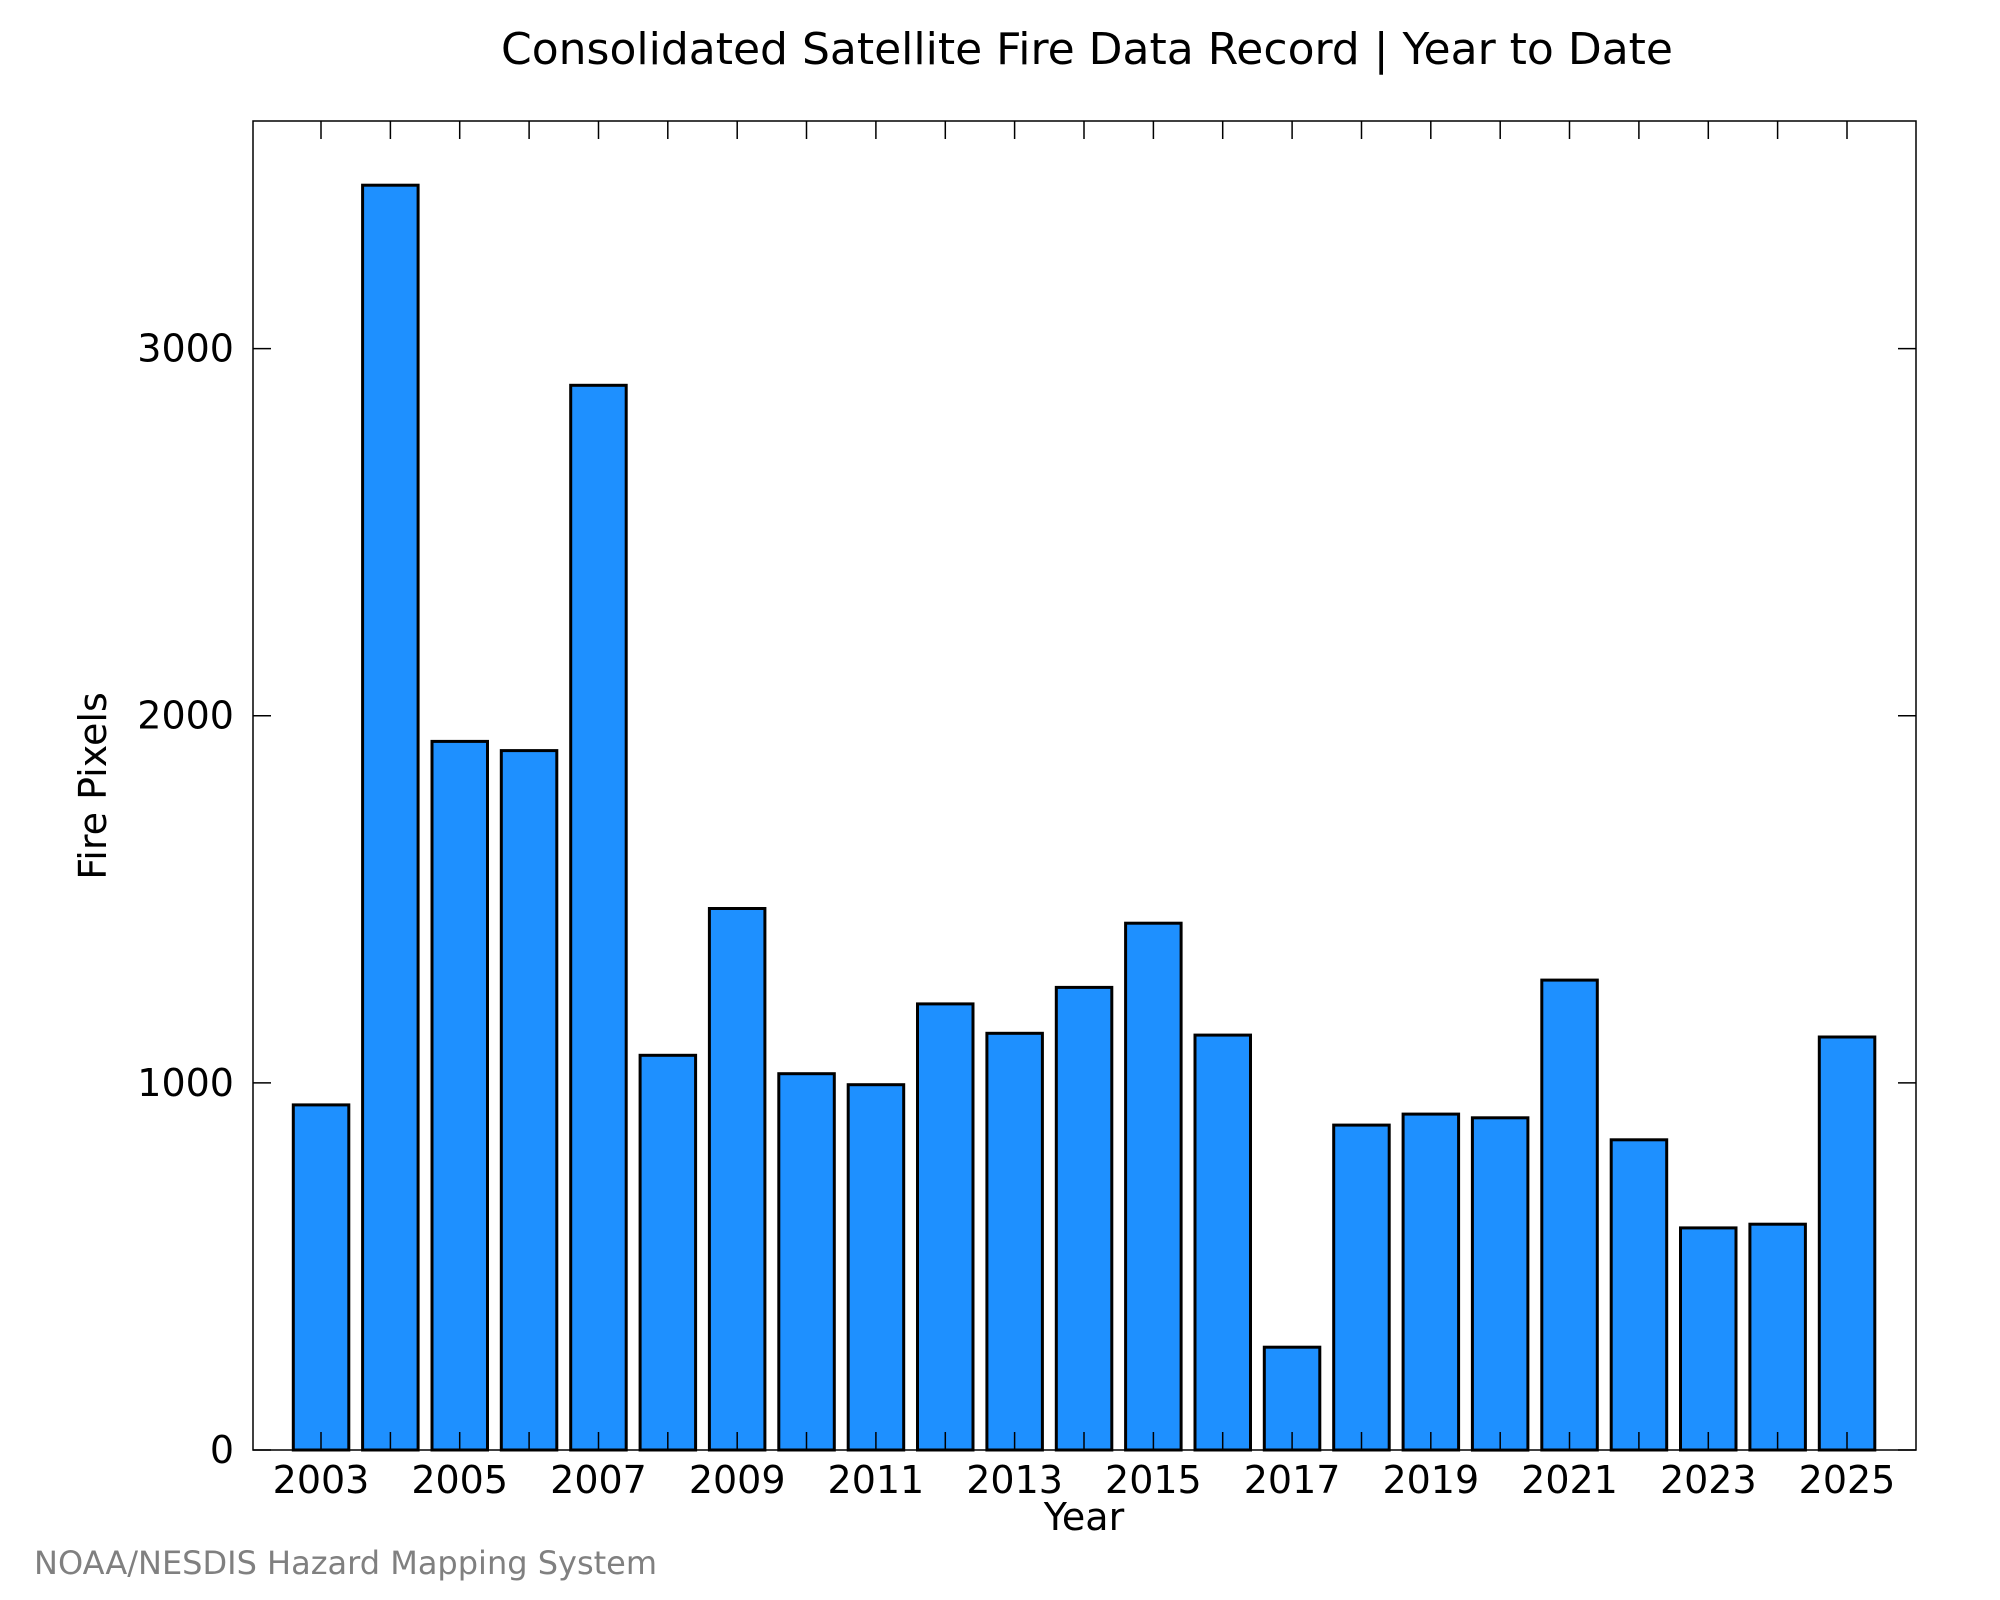 The height and width of the screenshot is (1600, 2000). Describe the element at coordinates (185, 349) in the screenshot. I see `y-tick-label-3000: 3000` at that location.